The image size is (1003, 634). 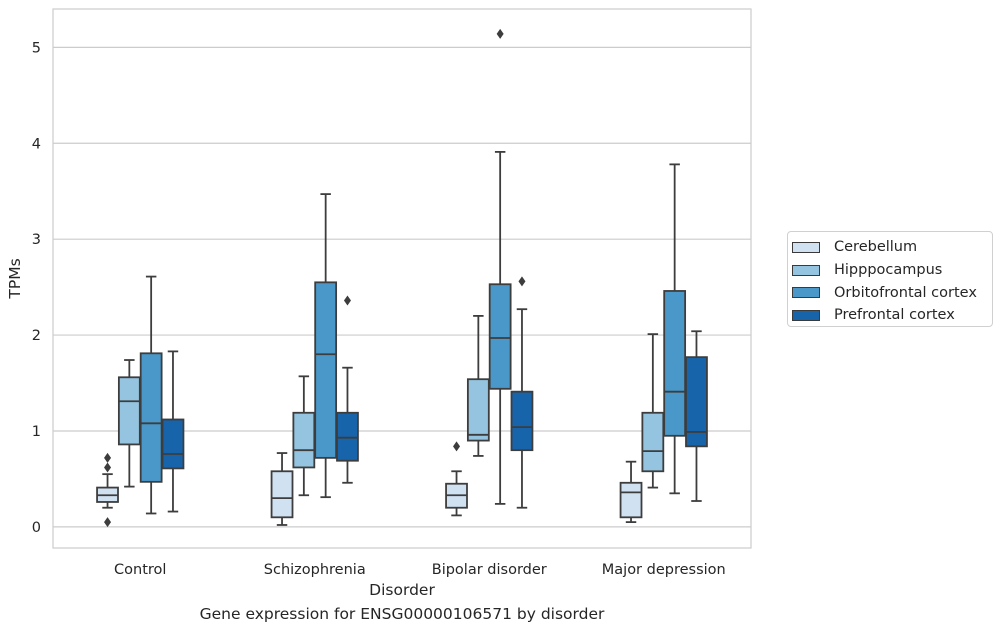 What do you see at coordinates (140, 570) in the screenshot?
I see `x-tick-label: Control` at bounding box center [140, 570].